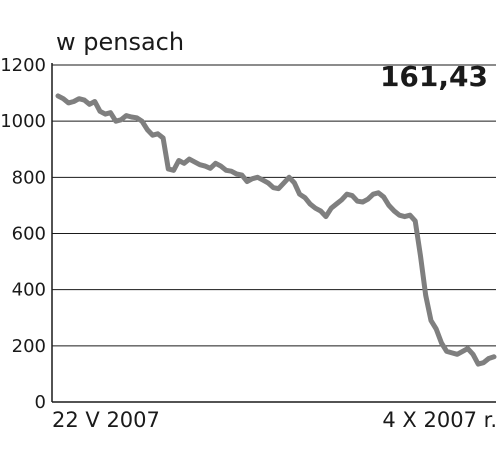 This screenshot has width=500, height=450. What do you see at coordinates (29, 177) in the screenshot?
I see `y-tick-label: 800` at bounding box center [29, 177].